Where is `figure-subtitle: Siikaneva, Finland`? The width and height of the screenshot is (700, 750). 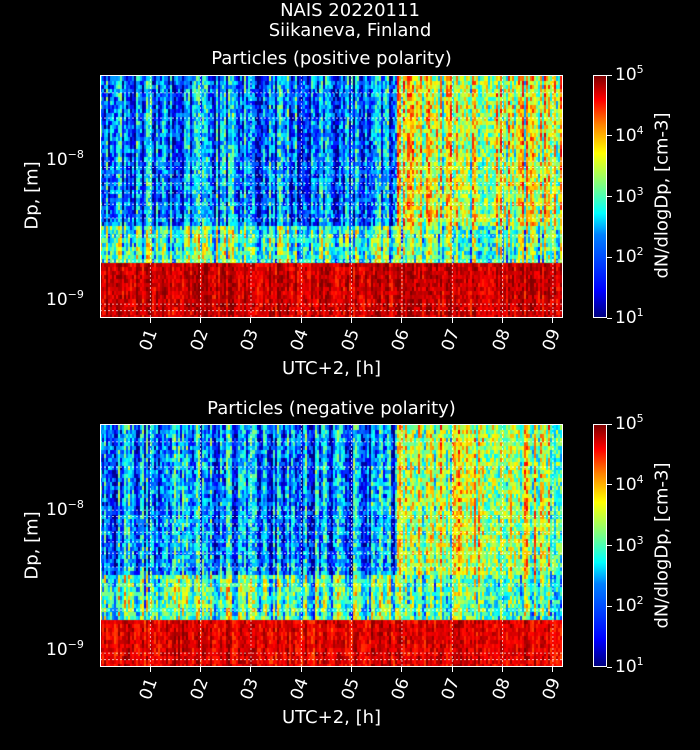
figure-subtitle: Siikaneva, Finland is located at coordinates (350, 30).